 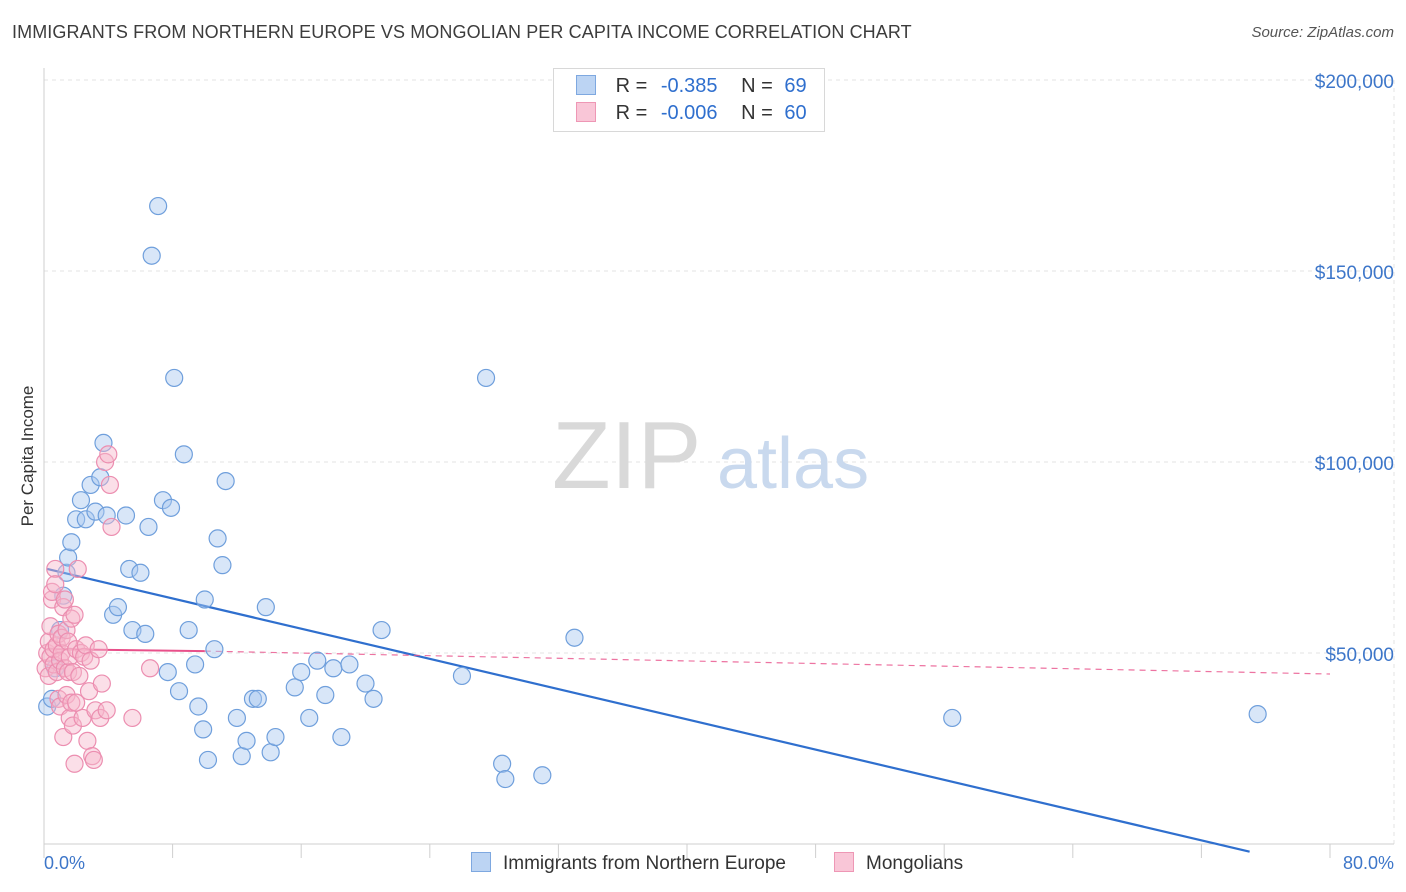 What do you see at coordinates (98, 609) in the screenshot?
I see `pink-series-points` at bounding box center [98, 609].